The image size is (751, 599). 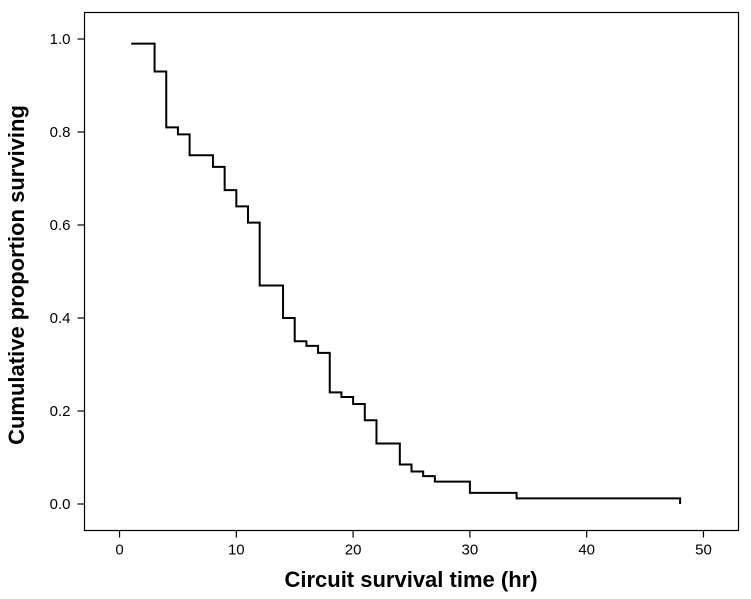 What do you see at coordinates (60, 504) in the screenshot?
I see `y-tick-label: 0.0` at bounding box center [60, 504].